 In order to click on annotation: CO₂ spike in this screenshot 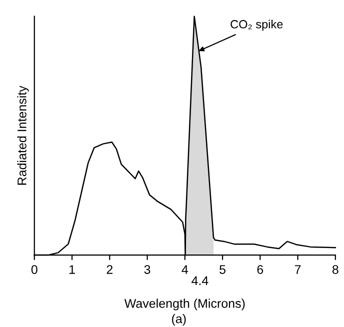, I will do `click(256, 25)`.